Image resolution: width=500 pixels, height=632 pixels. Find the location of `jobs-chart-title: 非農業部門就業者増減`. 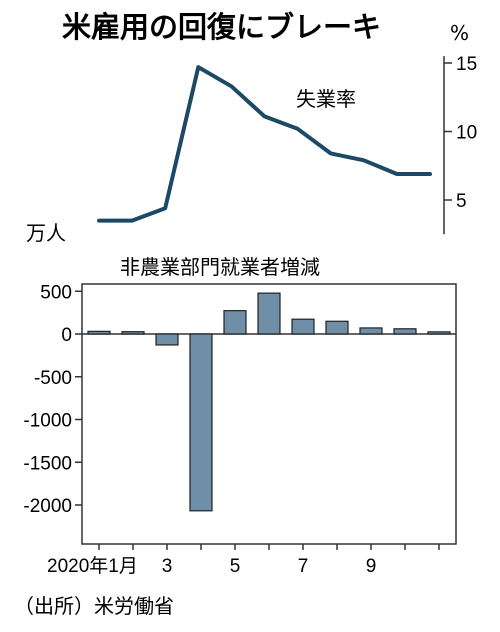

jobs-chart-title: 非農業部門就業者増減 is located at coordinates (220, 267).